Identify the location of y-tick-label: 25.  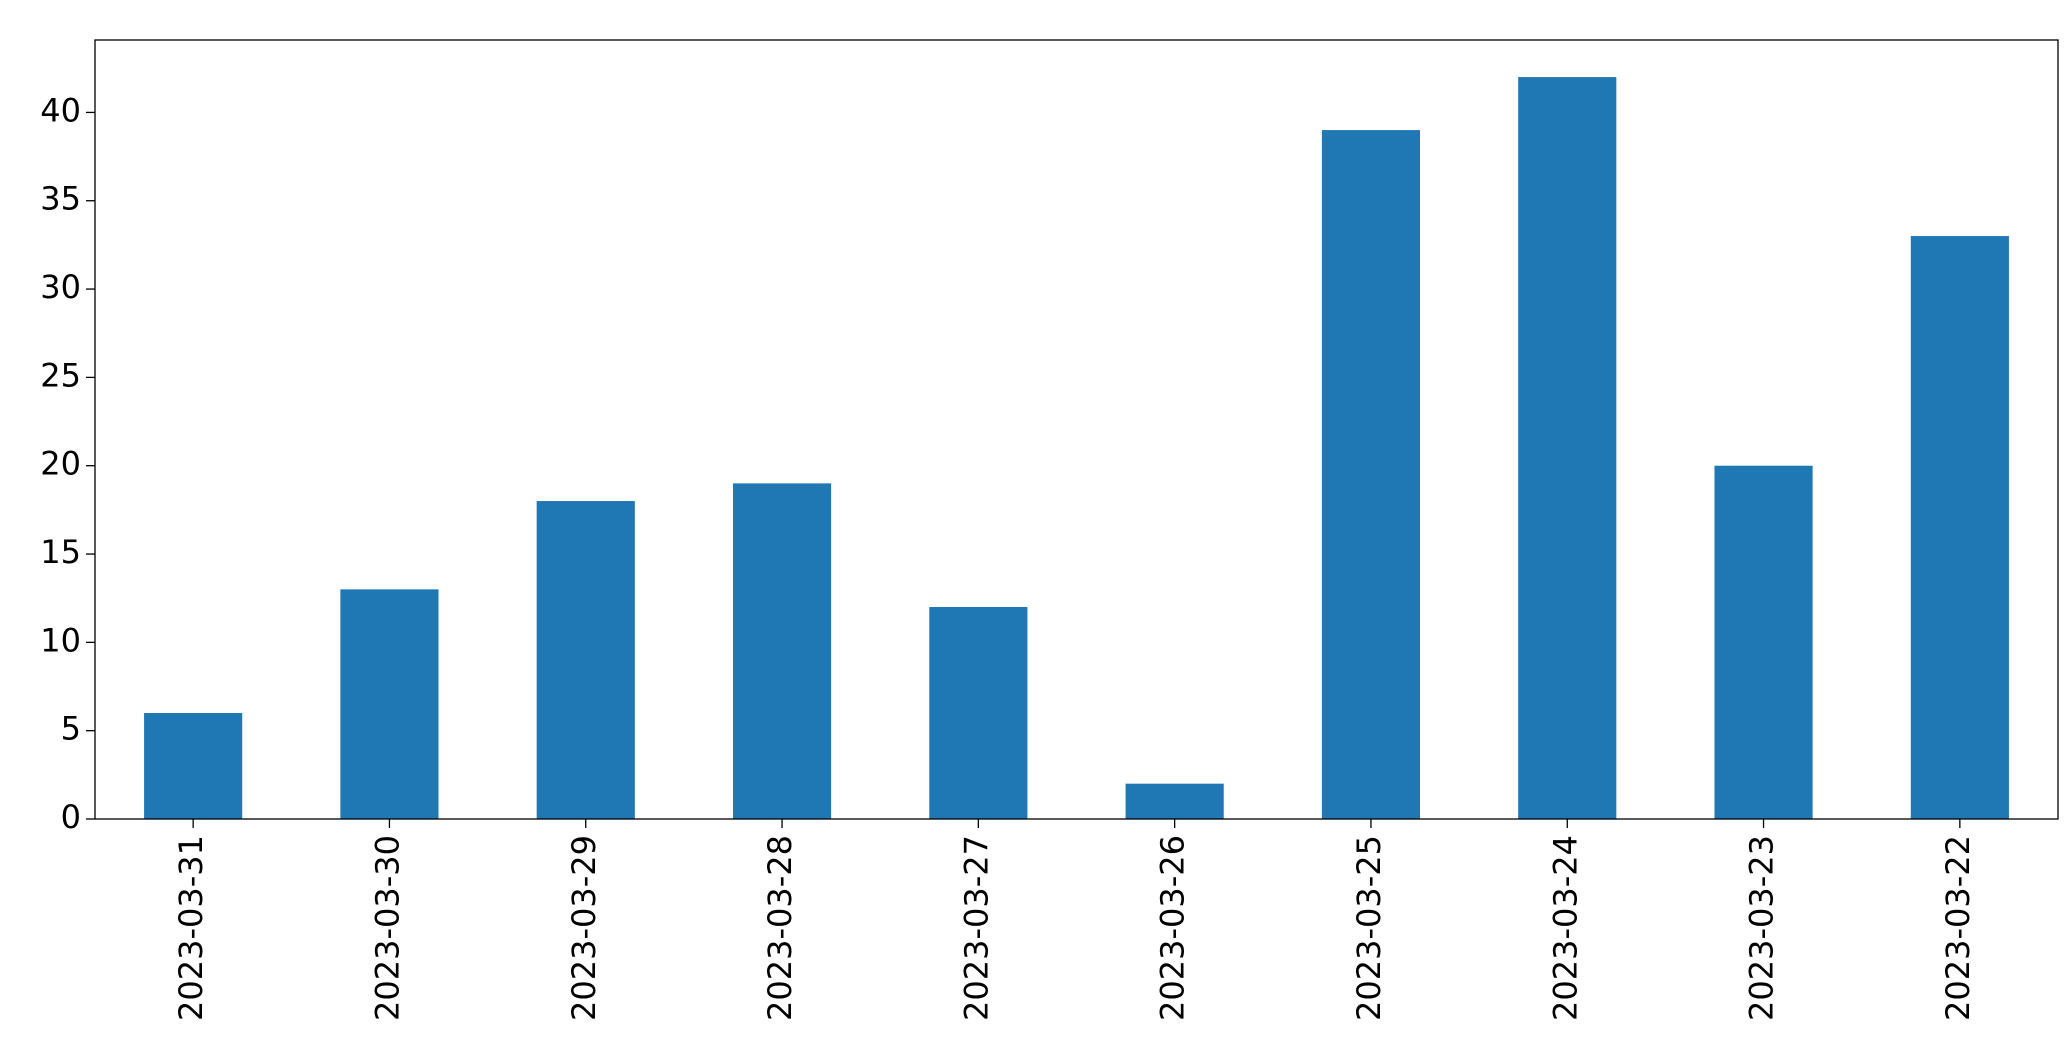
(60, 375).